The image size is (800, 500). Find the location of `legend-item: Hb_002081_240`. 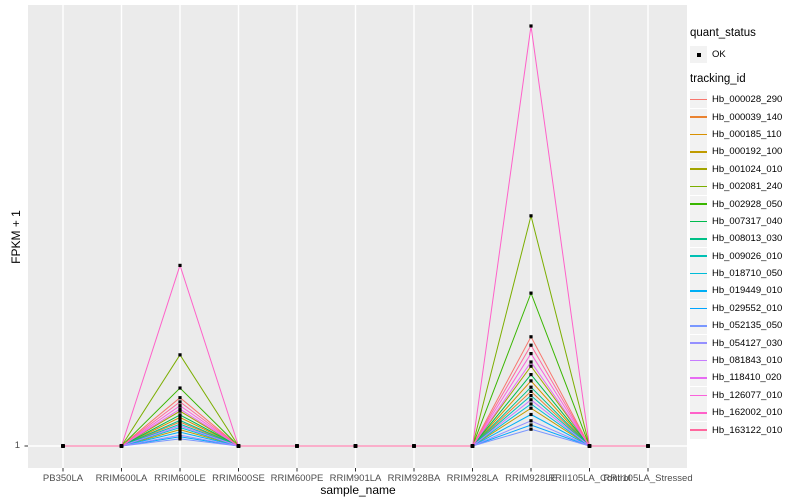

legend-item: Hb_002081_240 is located at coordinates (744, 187).